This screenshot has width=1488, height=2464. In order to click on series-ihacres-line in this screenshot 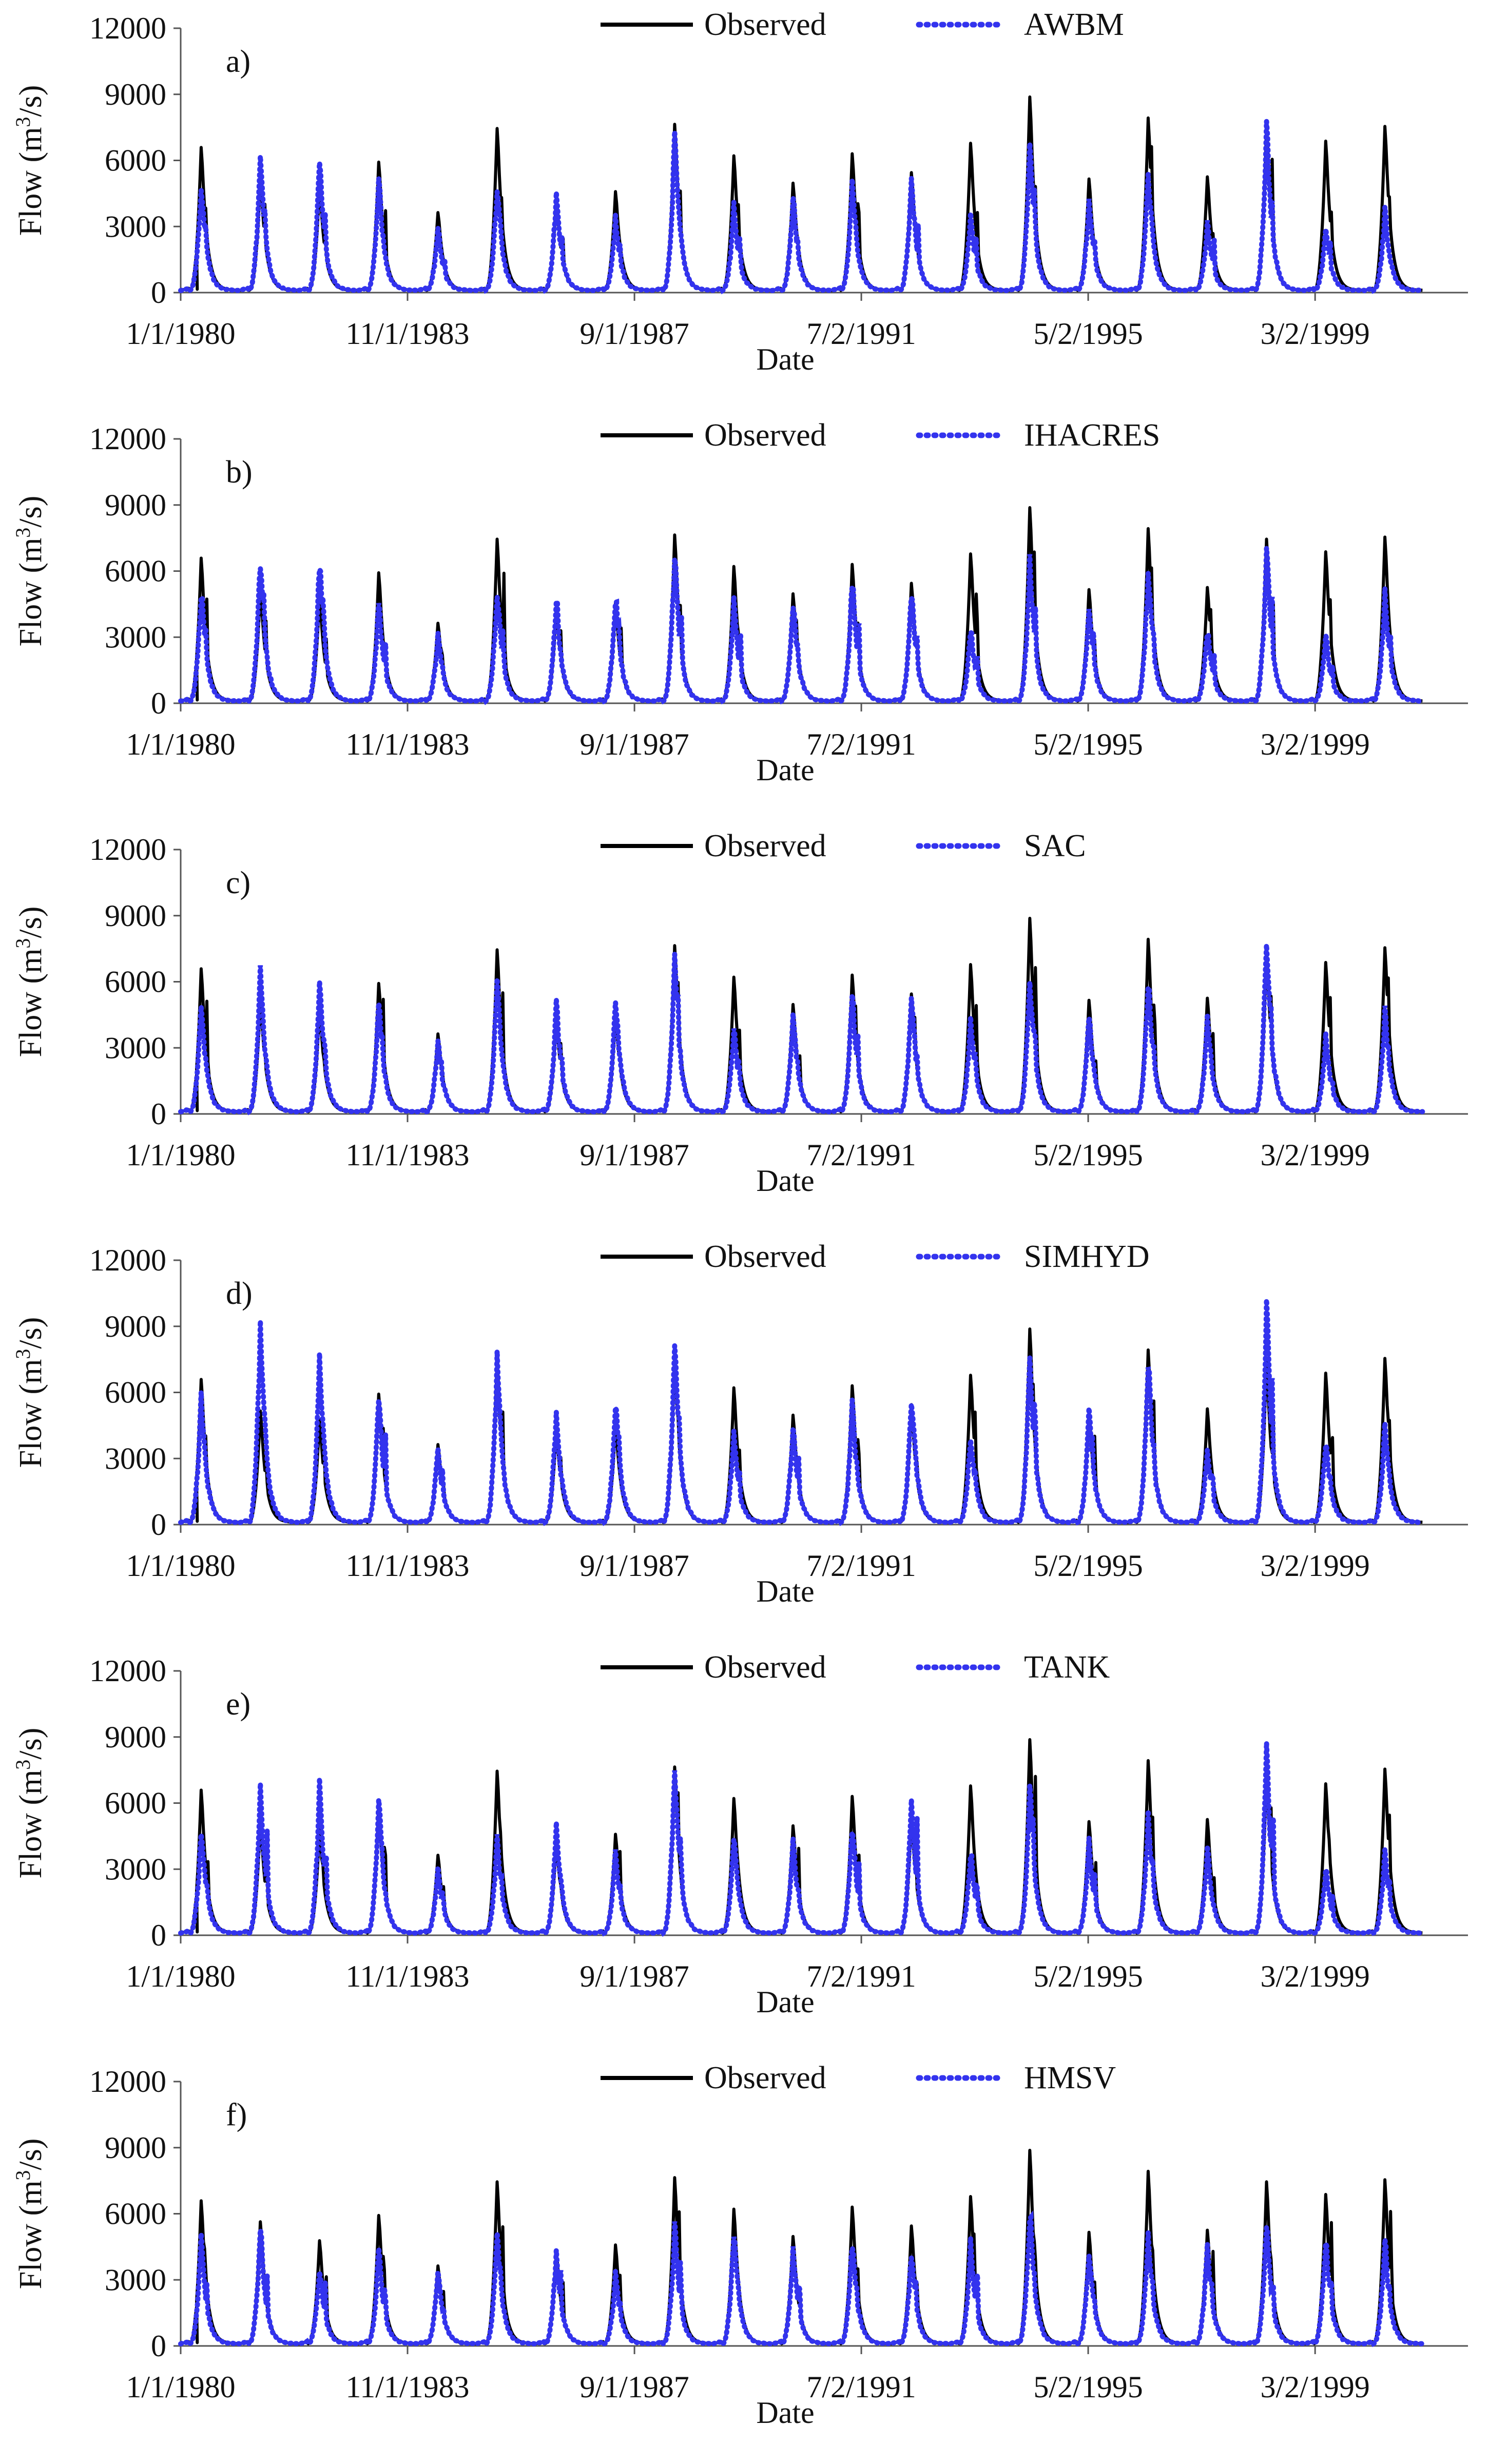, I will do `click(801, 626)`.